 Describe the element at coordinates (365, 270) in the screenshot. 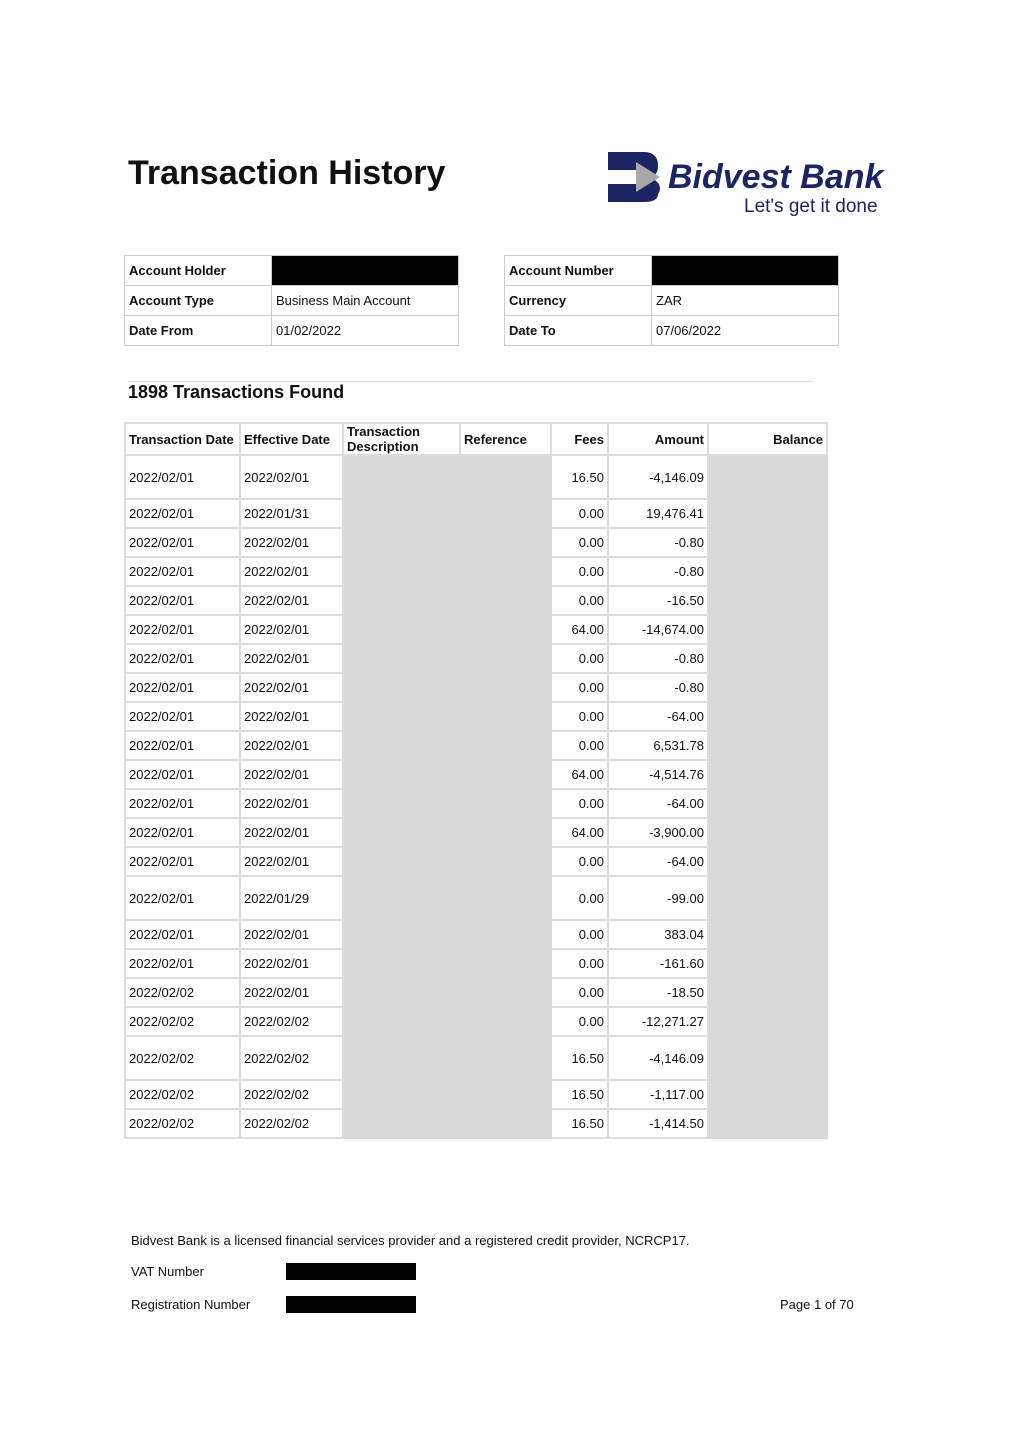

I see `redacted-value` at that location.